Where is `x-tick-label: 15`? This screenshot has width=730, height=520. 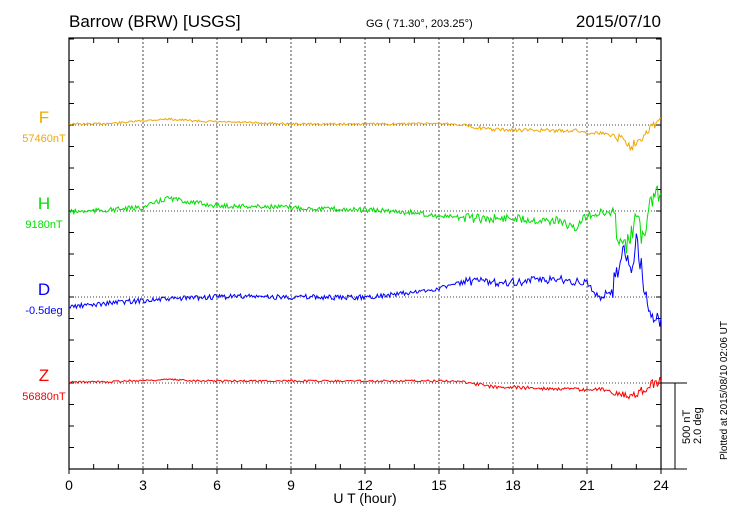
x-tick-label: 15 is located at coordinates (439, 485).